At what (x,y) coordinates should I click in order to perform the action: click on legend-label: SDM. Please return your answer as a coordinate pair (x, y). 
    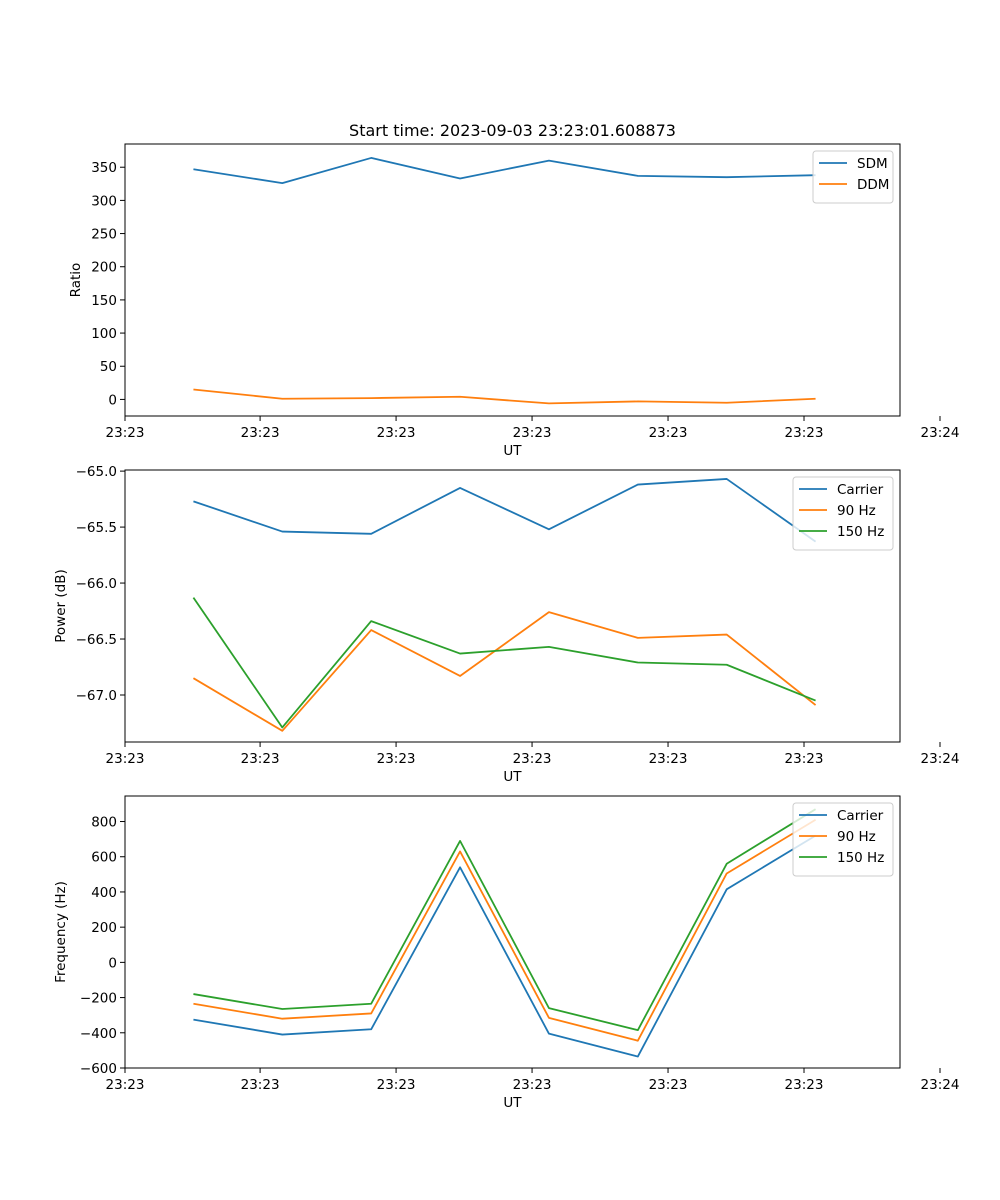
    Looking at the image, I should click on (872, 164).